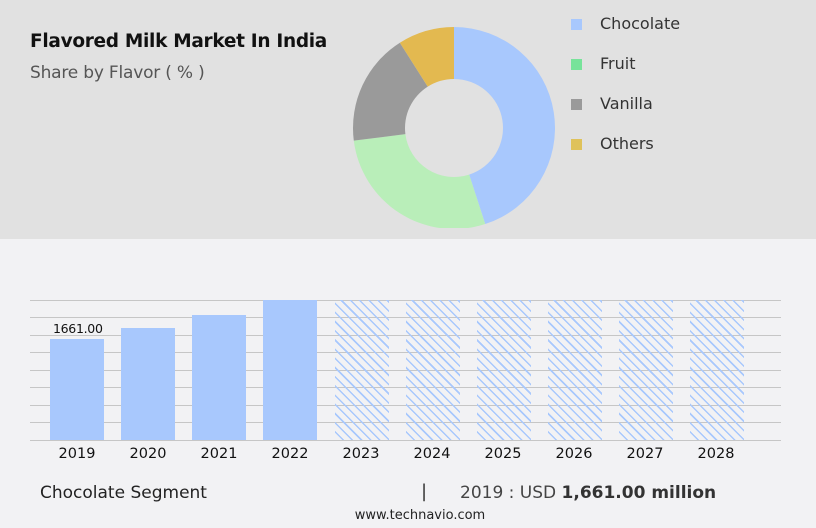 This screenshot has width=816, height=528. I want to click on donut-slice-vanilla, so click(390, 91).